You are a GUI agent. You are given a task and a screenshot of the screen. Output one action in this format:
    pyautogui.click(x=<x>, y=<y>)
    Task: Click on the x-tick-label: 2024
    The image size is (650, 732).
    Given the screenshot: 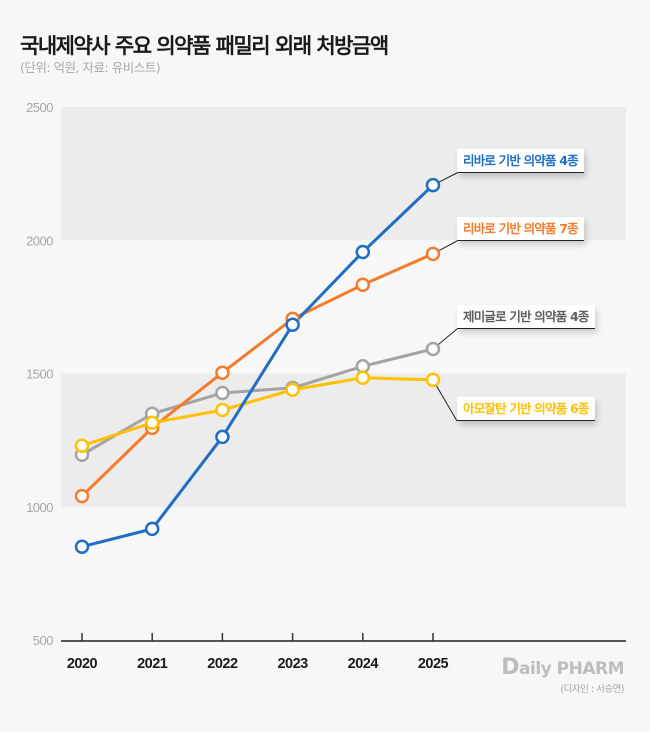 What is the action you would take?
    pyautogui.click(x=363, y=664)
    